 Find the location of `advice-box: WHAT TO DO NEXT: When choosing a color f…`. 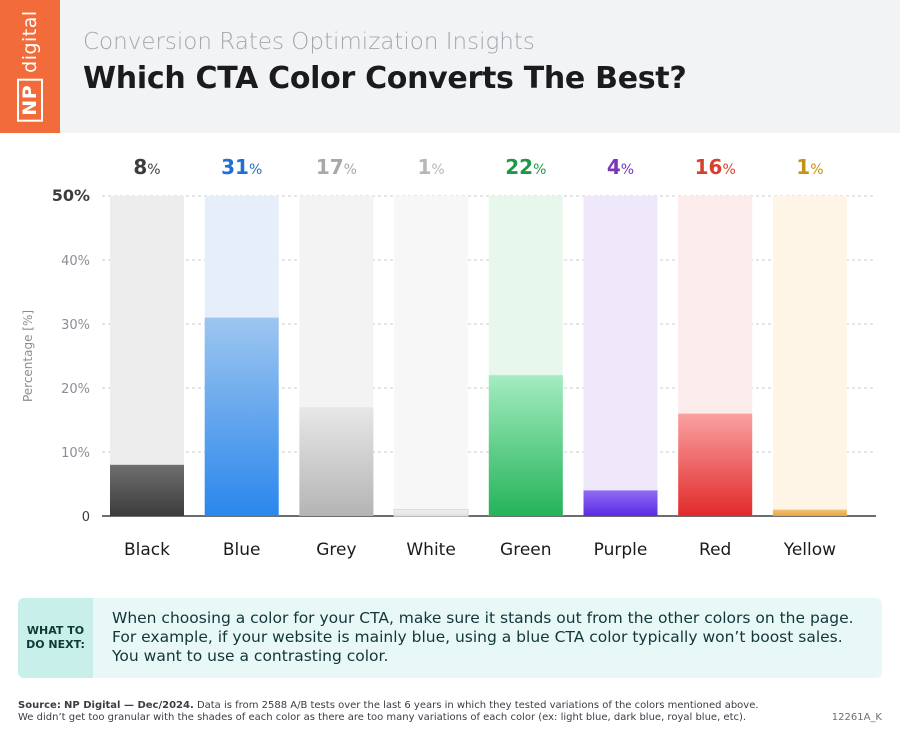

advice-box: WHAT TO DO NEXT: When choosing a color f… is located at coordinates (450, 638).